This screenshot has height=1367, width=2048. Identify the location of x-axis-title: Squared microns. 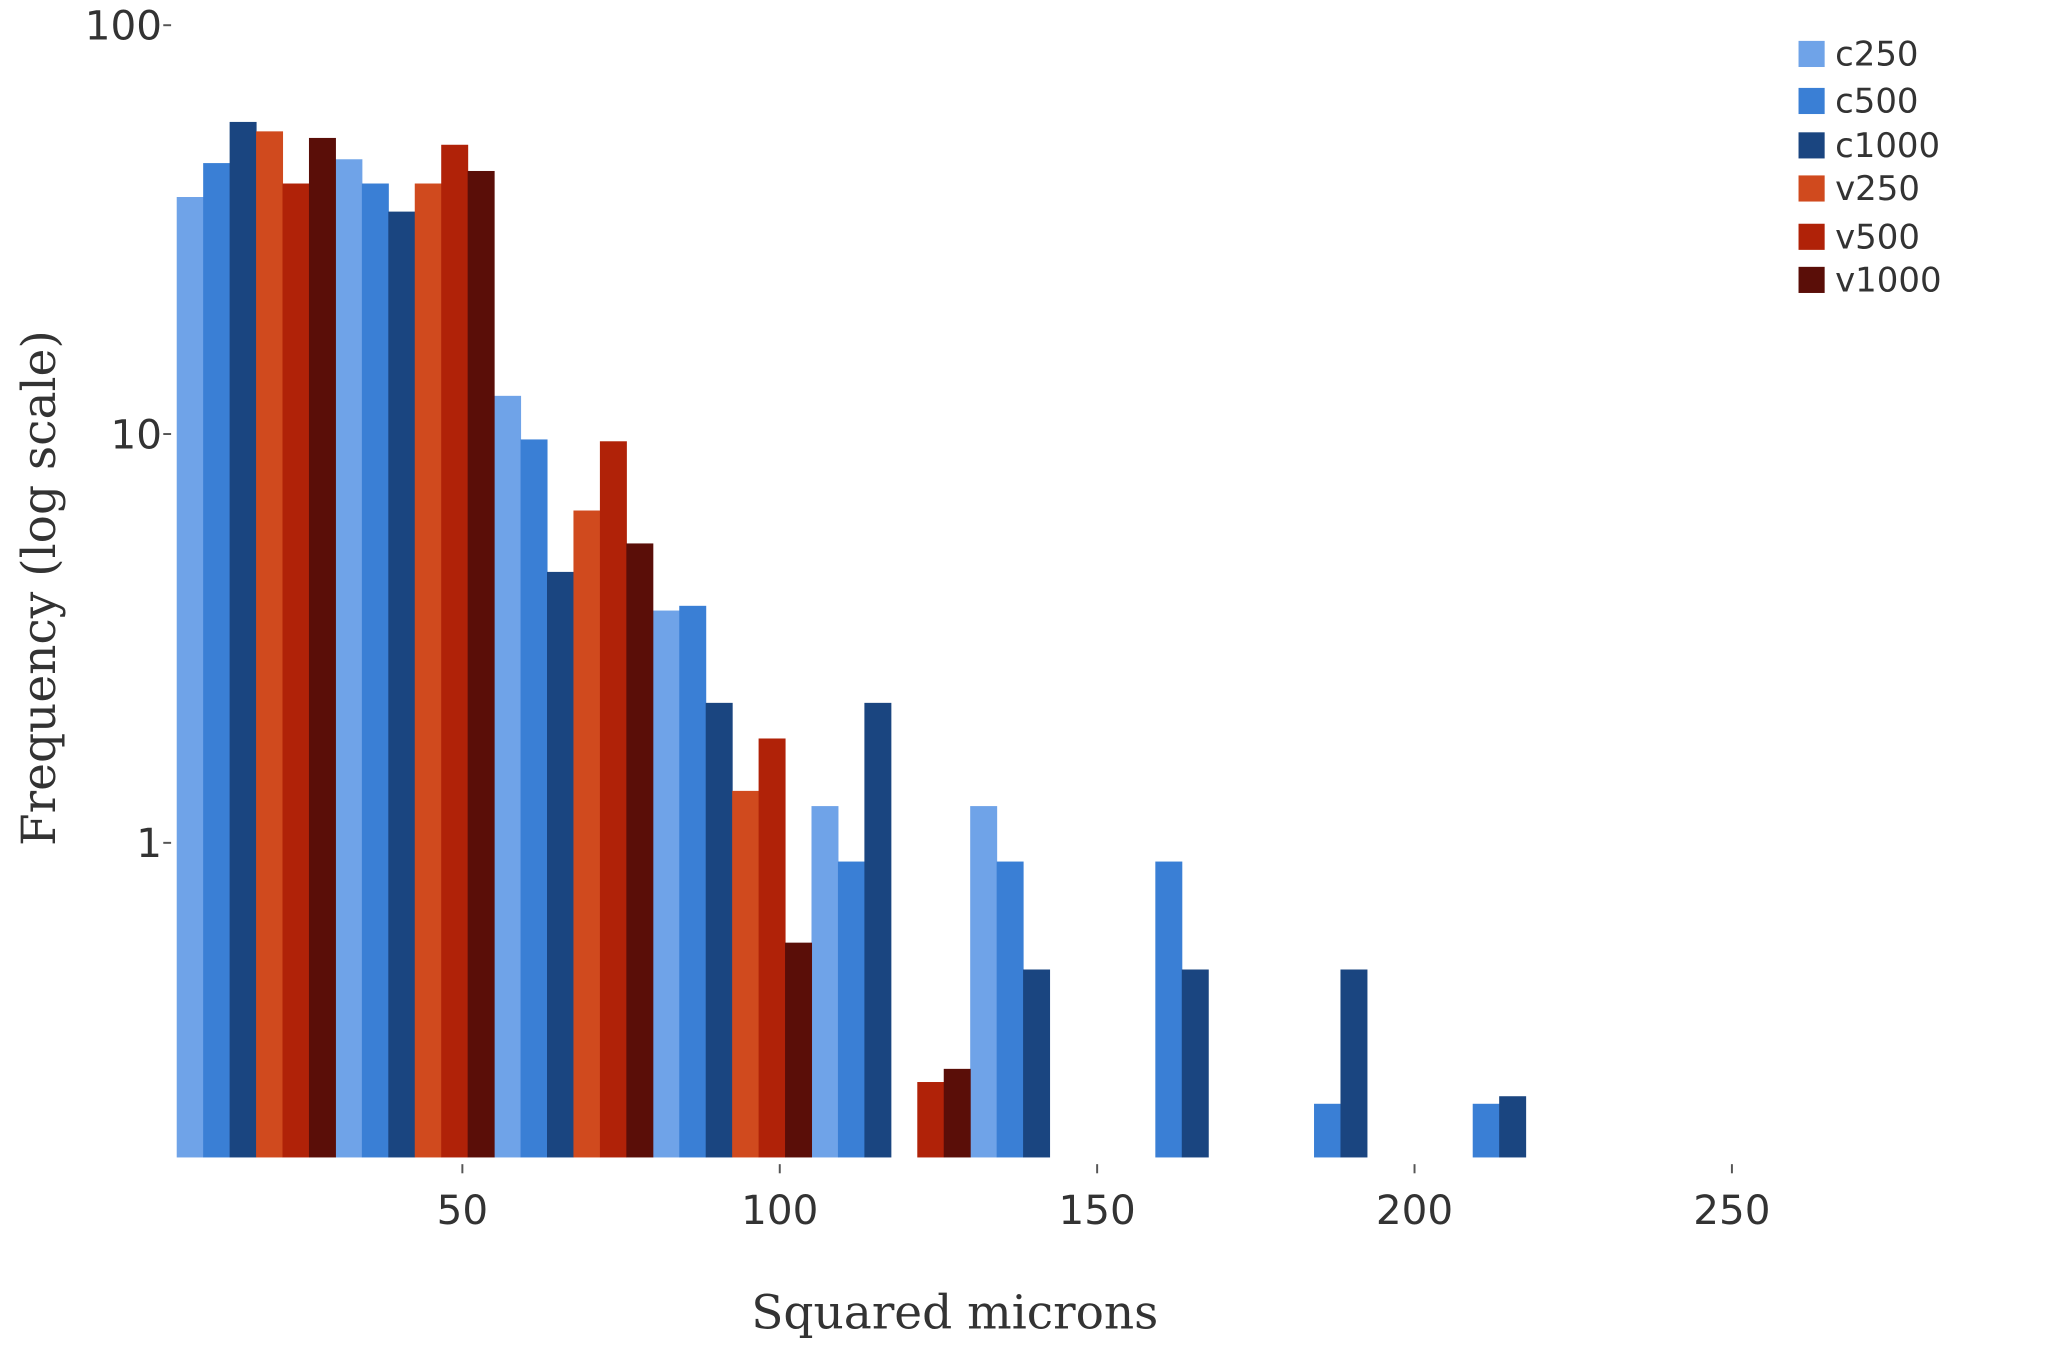
(954, 1313).